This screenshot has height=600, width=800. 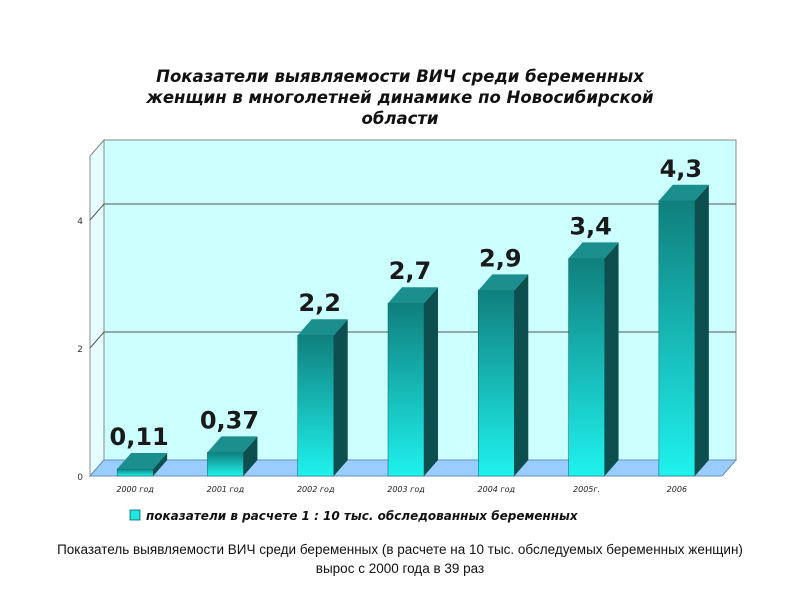 I want to click on data-label: 0,11, so click(x=139, y=437).